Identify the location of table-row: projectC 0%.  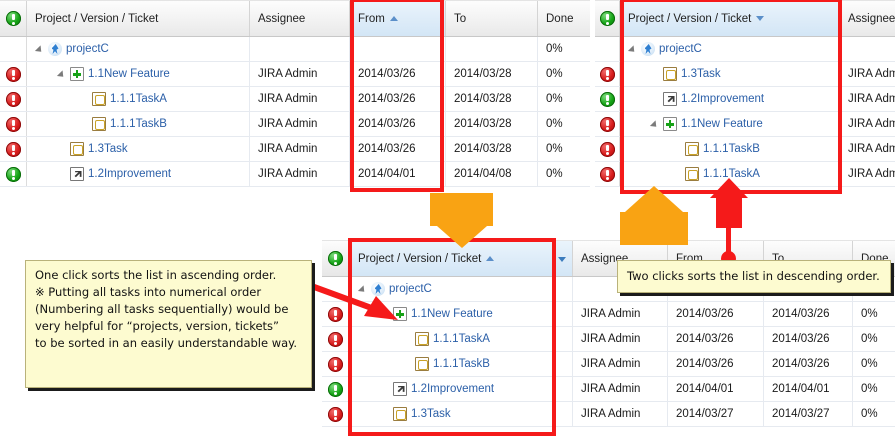
(295, 49).